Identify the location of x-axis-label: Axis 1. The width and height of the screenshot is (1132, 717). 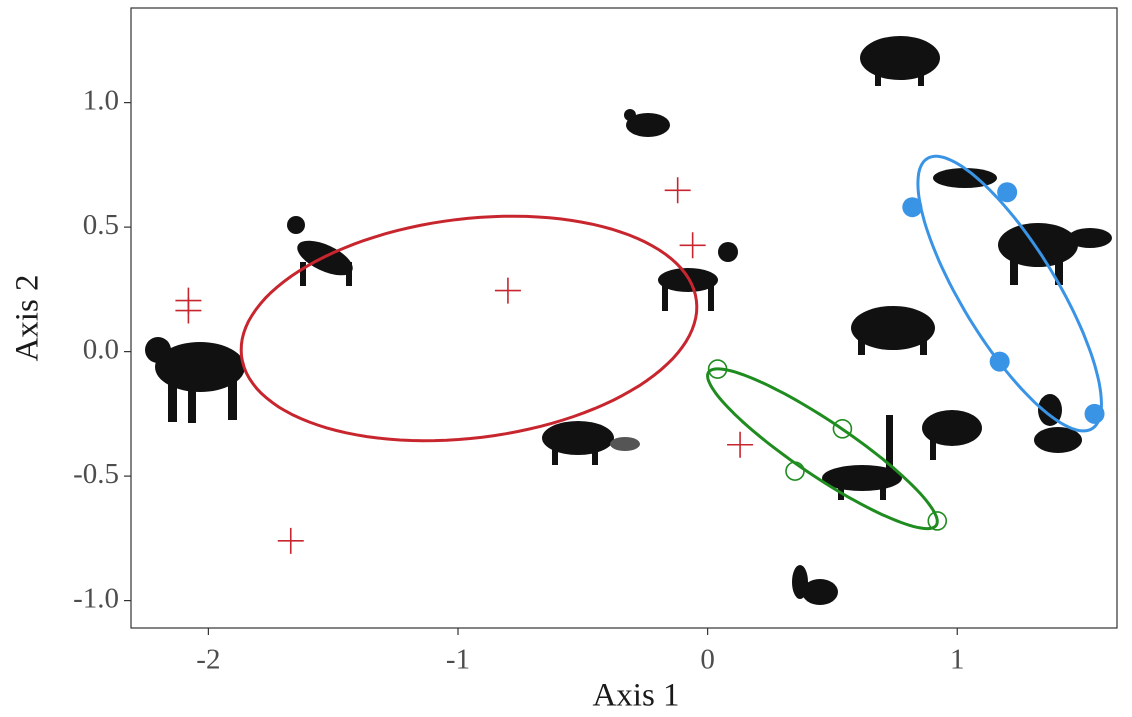
(635, 696).